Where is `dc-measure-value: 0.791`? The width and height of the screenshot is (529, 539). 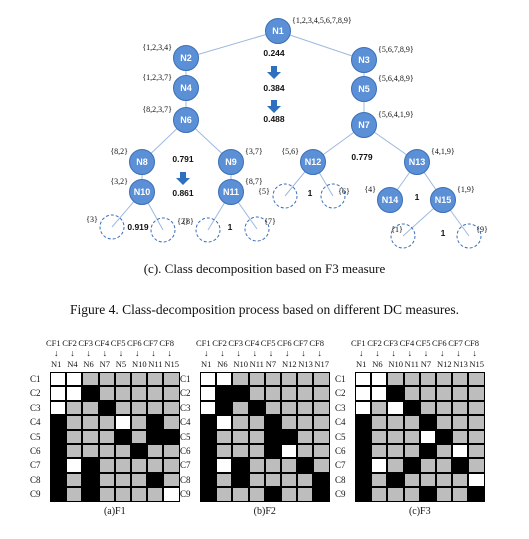
dc-measure-value: 0.791 is located at coordinates (183, 159).